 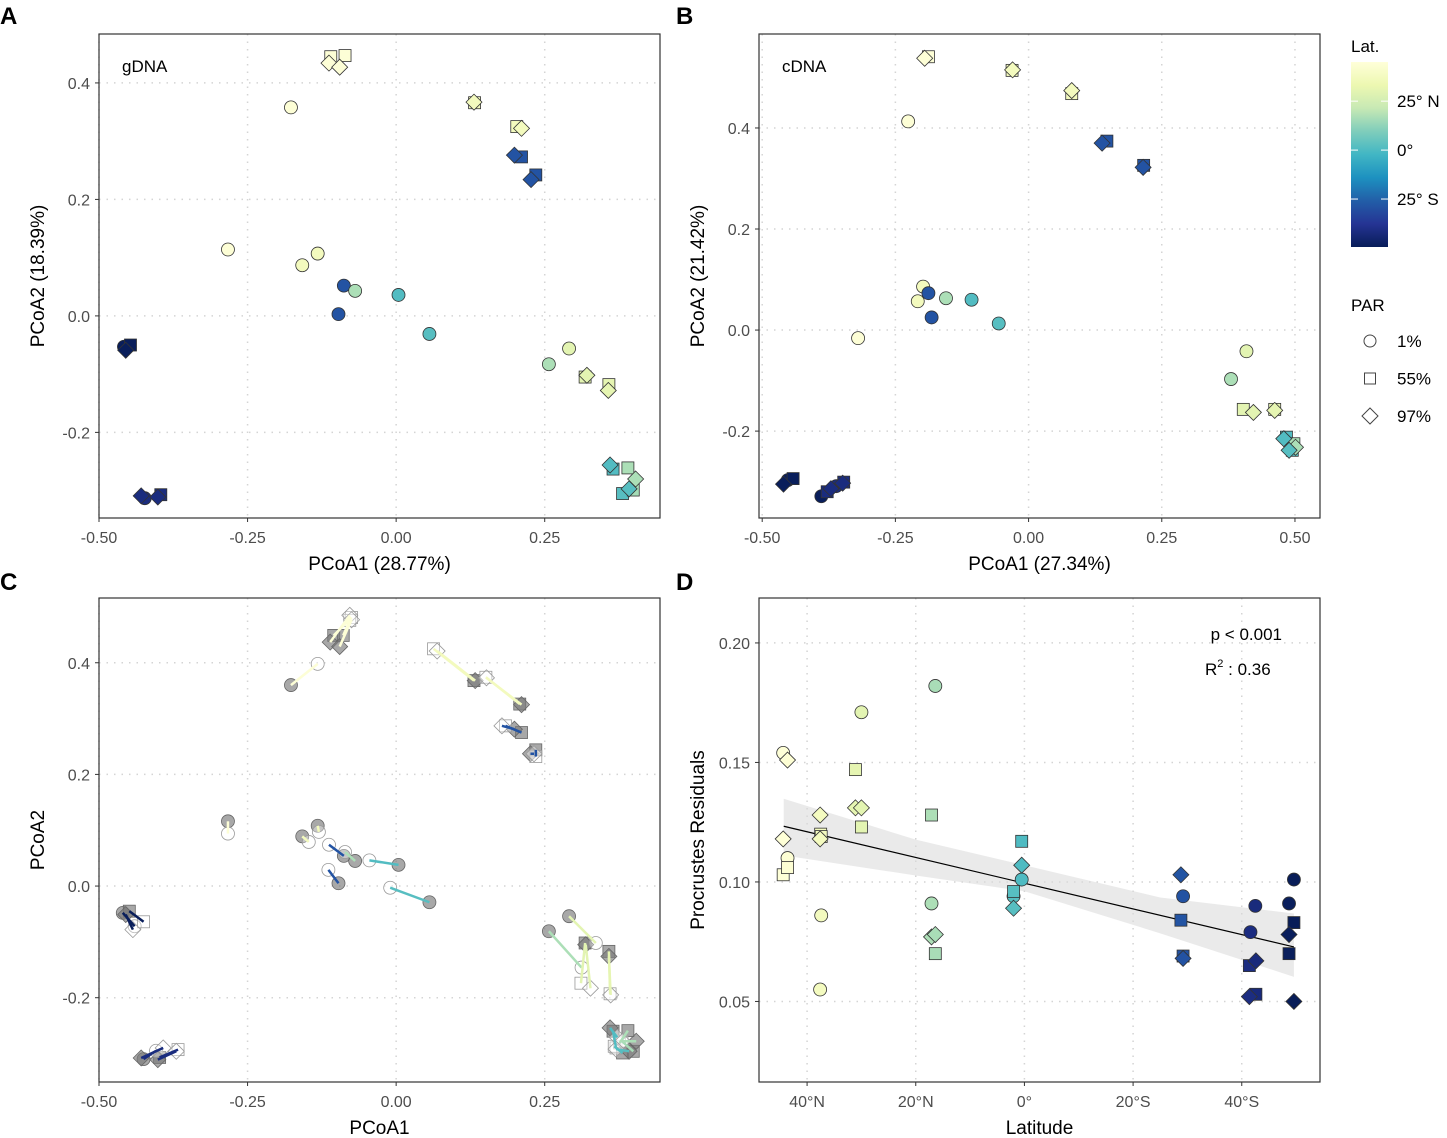 What do you see at coordinates (734, 763) in the screenshot?
I see `y-tick-label: 0.15` at bounding box center [734, 763].